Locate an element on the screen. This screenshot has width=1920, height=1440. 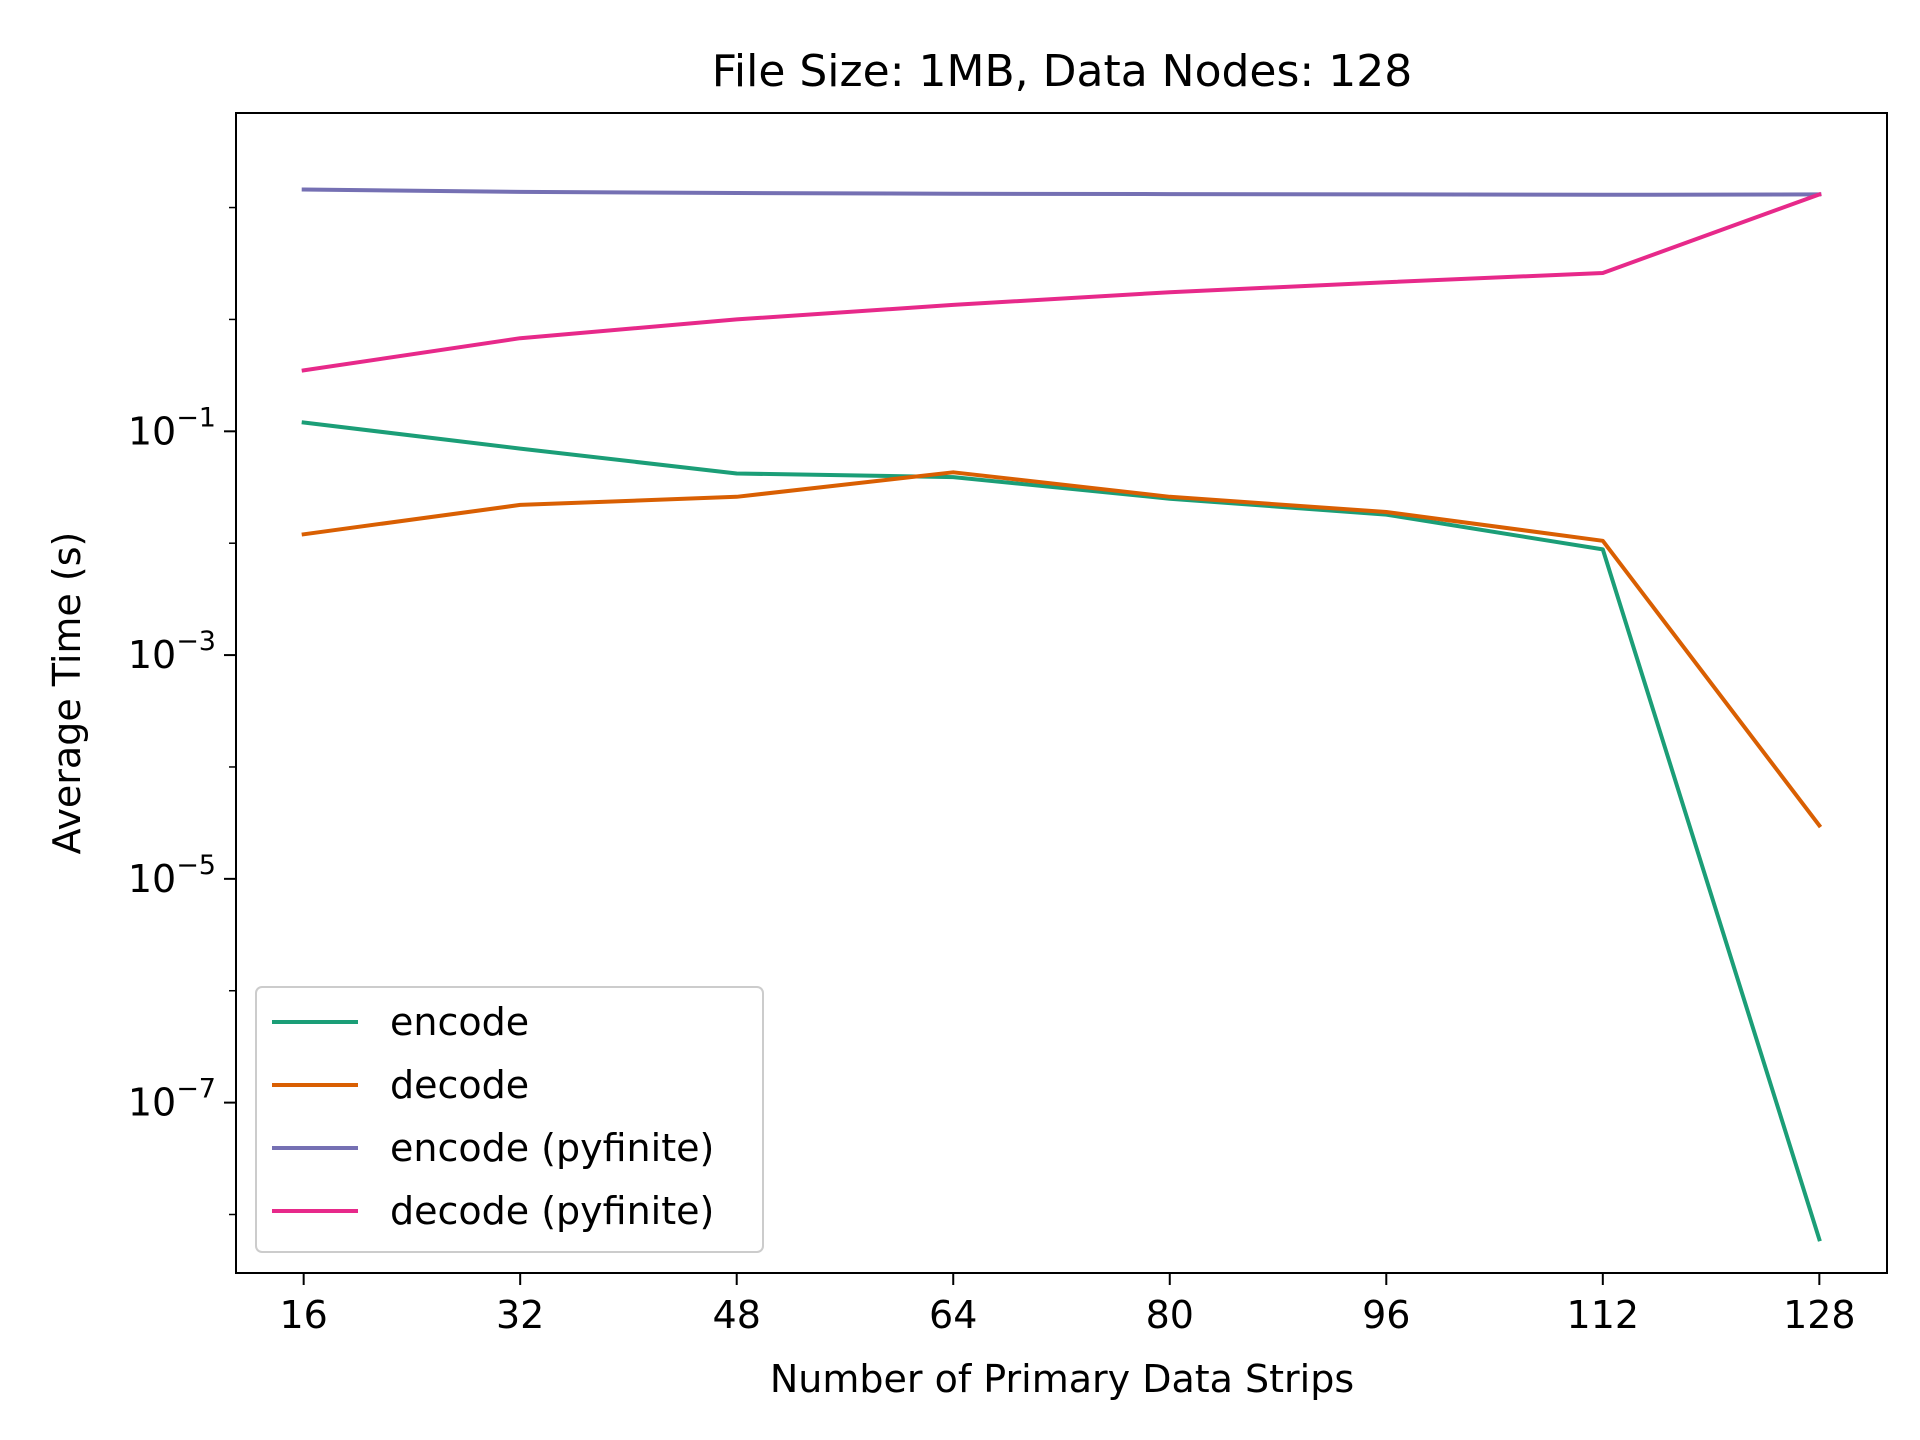
legend-label-decode: decode is located at coordinates (459, 1085).